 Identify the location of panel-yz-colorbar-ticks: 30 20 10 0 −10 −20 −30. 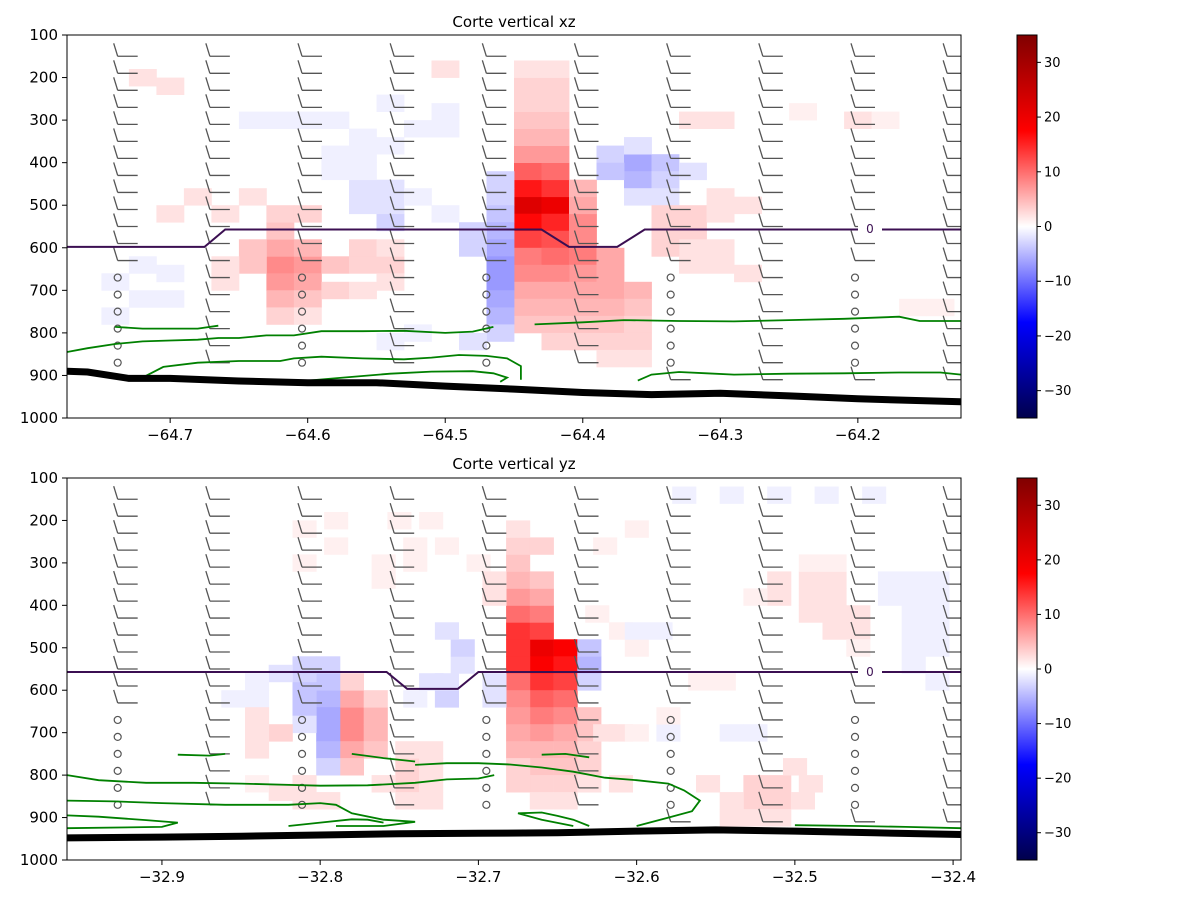
(1054, 670).